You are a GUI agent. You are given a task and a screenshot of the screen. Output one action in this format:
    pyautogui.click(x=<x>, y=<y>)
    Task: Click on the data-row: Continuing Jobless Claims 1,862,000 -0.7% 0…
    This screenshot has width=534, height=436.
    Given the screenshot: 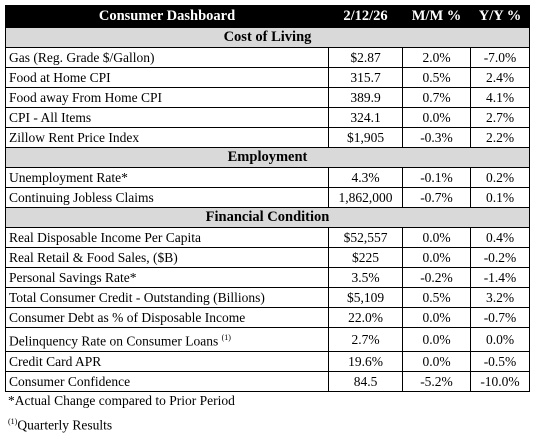 What is the action you would take?
    pyautogui.click(x=267, y=197)
    